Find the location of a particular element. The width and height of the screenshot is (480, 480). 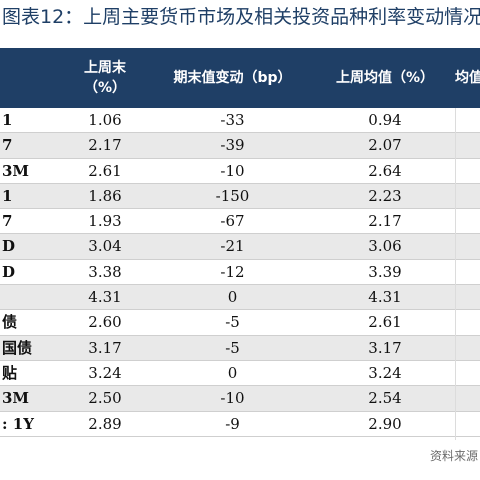

cell-change-bp: -12 is located at coordinates (232, 271).